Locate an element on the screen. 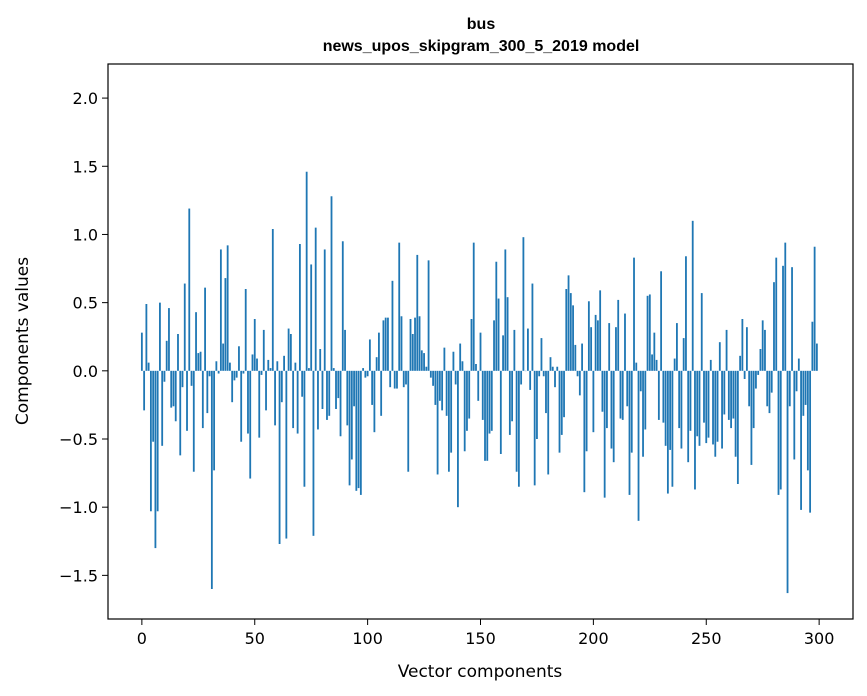  y-axis-label: Components values is located at coordinates (23, 341).